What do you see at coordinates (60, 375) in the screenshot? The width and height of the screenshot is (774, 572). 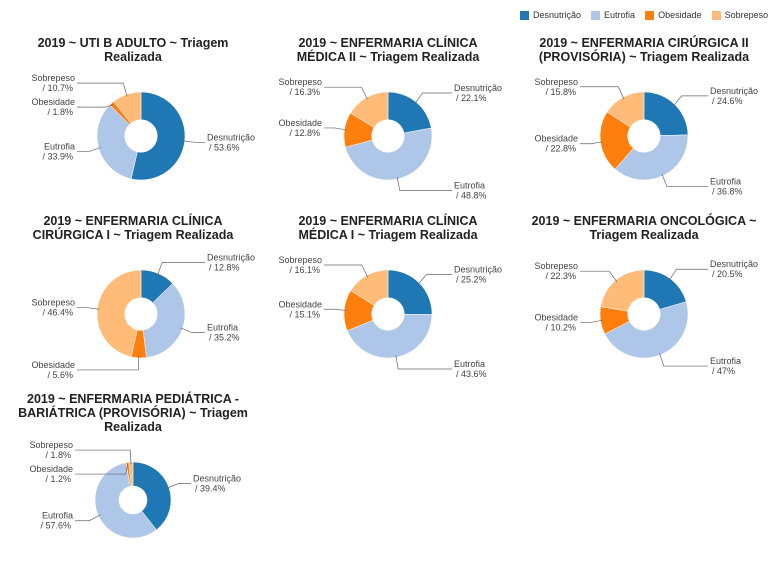 I see `slice-label-value: / 5.6%` at bounding box center [60, 375].